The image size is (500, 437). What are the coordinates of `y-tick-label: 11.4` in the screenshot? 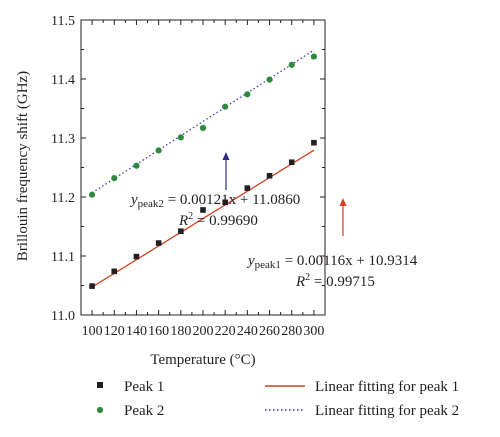 It's located at (63, 80).